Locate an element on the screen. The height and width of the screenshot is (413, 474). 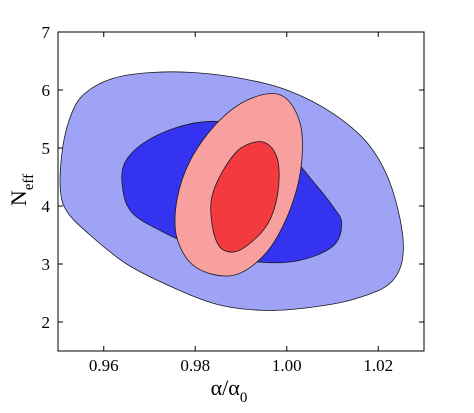
y-tick-label: 6 is located at coordinates (46, 90).